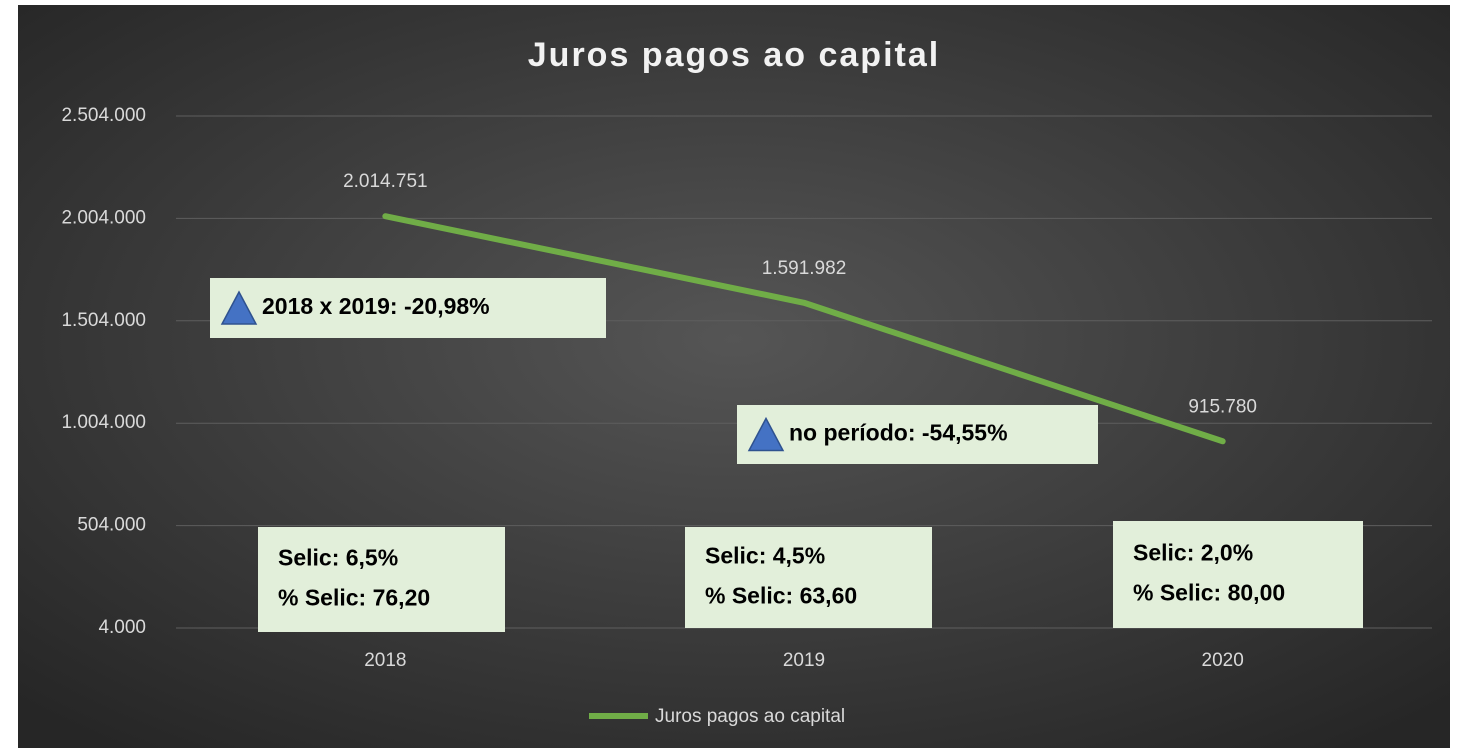  Describe the element at coordinates (1223, 660) in the screenshot. I see `x-tick-label: 2020` at that location.